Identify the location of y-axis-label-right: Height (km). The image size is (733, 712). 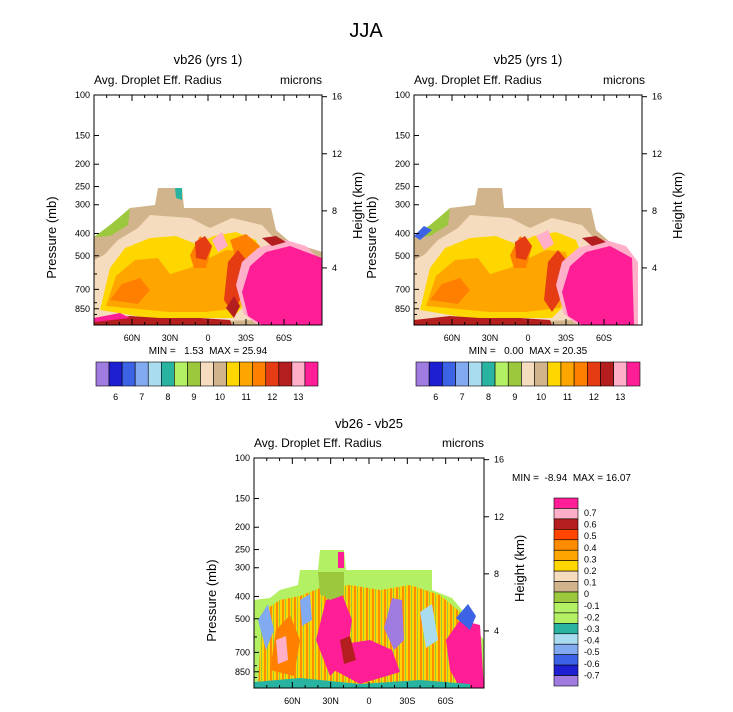
(519, 568).